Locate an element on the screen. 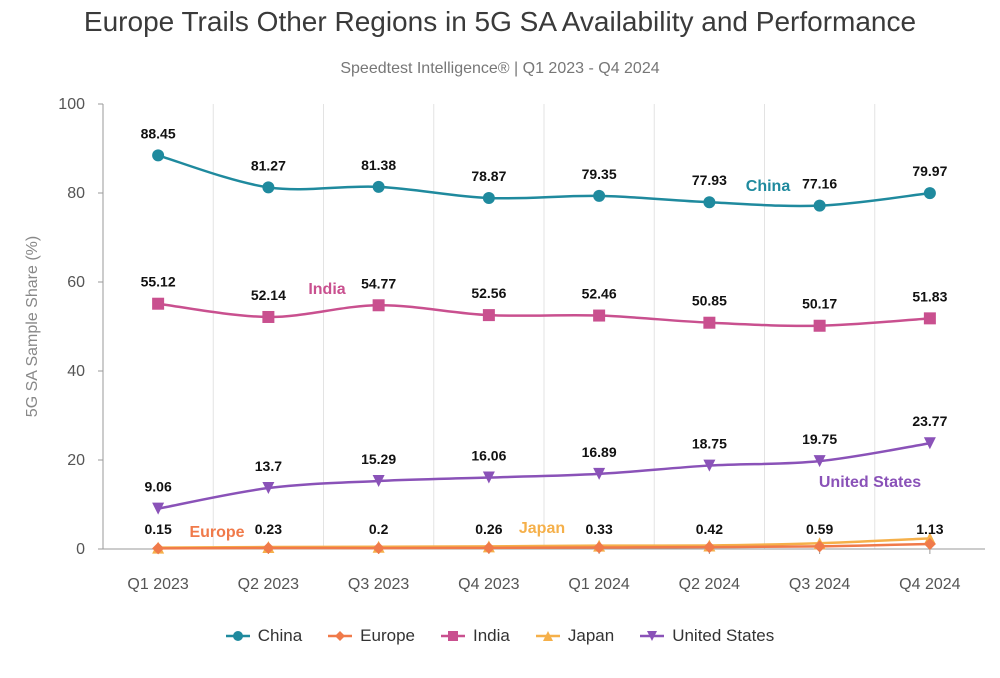 This screenshot has height=678, width=1000. data-label-europe: 0.15 is located at coordinates (158, 529).